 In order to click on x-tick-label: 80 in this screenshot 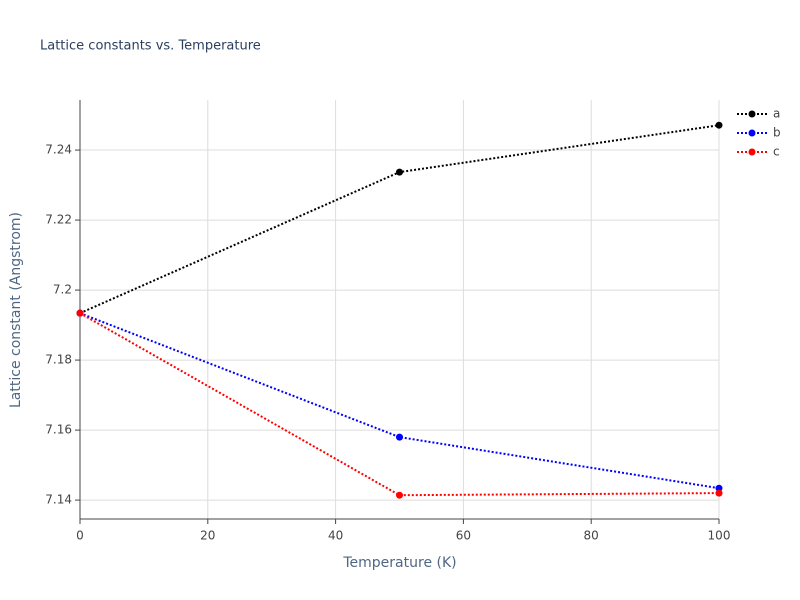, I will do `click(591, 536)`.